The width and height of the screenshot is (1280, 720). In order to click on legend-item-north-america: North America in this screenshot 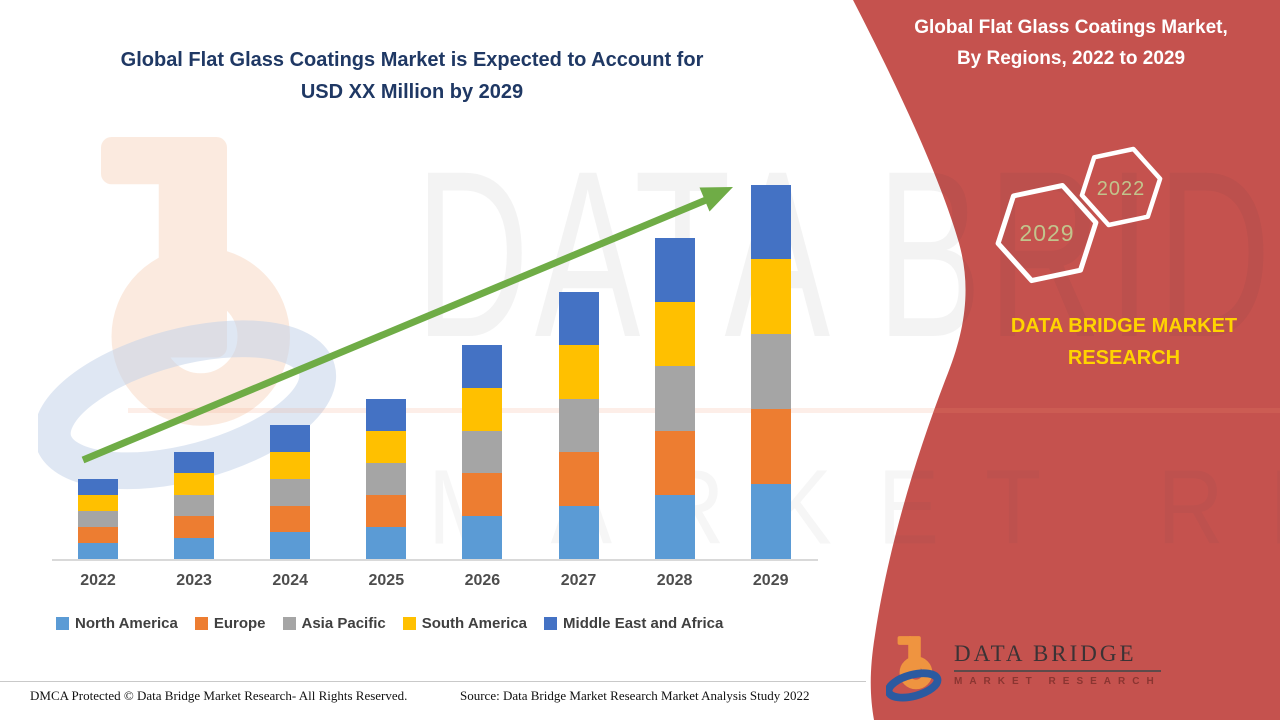, I will do `click(117, 623)`.